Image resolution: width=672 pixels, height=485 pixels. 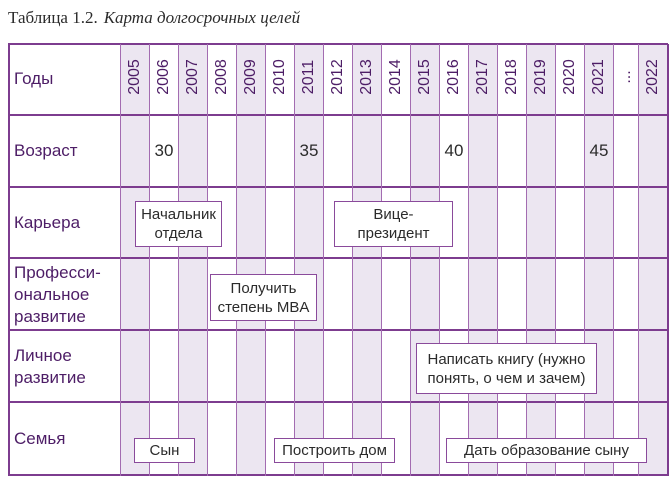 I want to click on table-title: Карта долгосрочных целей, so click(x=202, y=17).